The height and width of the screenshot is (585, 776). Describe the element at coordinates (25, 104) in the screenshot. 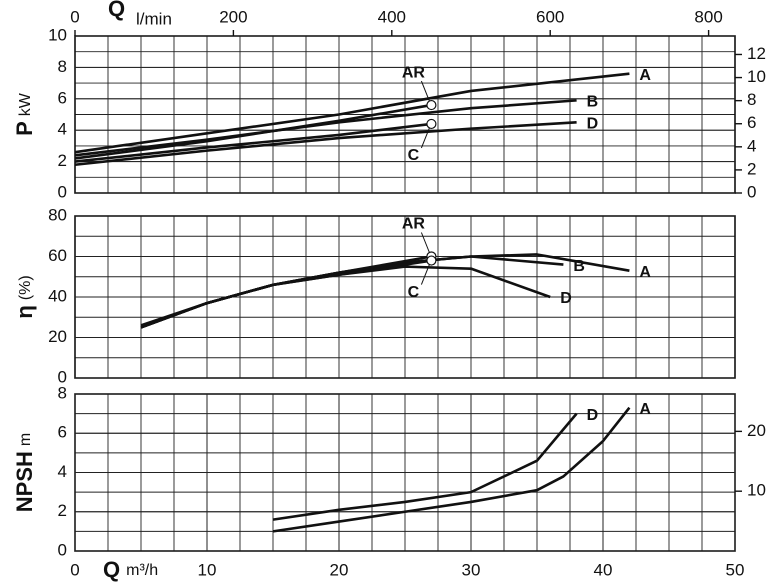

I see `y-axis-unit: kW` at that location.